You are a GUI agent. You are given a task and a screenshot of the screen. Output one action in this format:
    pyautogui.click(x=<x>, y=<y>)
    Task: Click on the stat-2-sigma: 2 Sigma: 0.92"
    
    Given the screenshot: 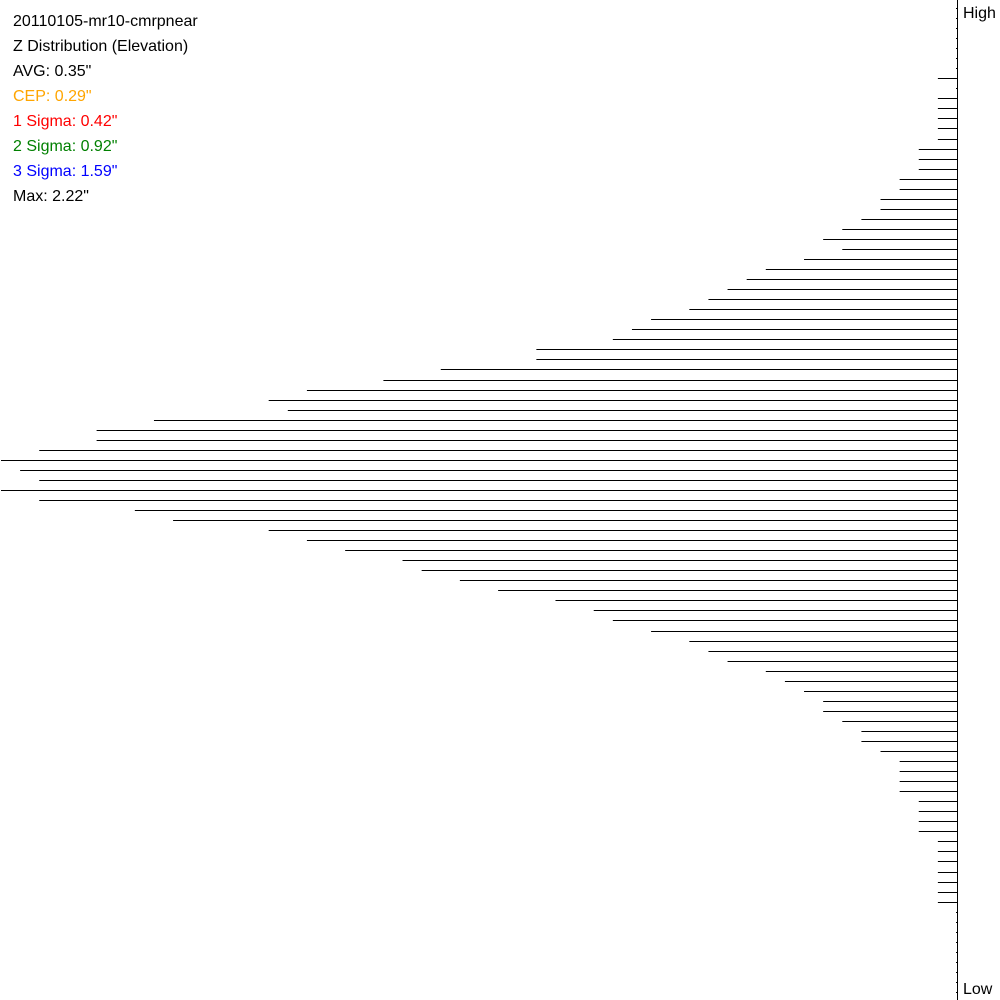 What is the action you would take?
    pyautogui.click(x=65, y=146)
    